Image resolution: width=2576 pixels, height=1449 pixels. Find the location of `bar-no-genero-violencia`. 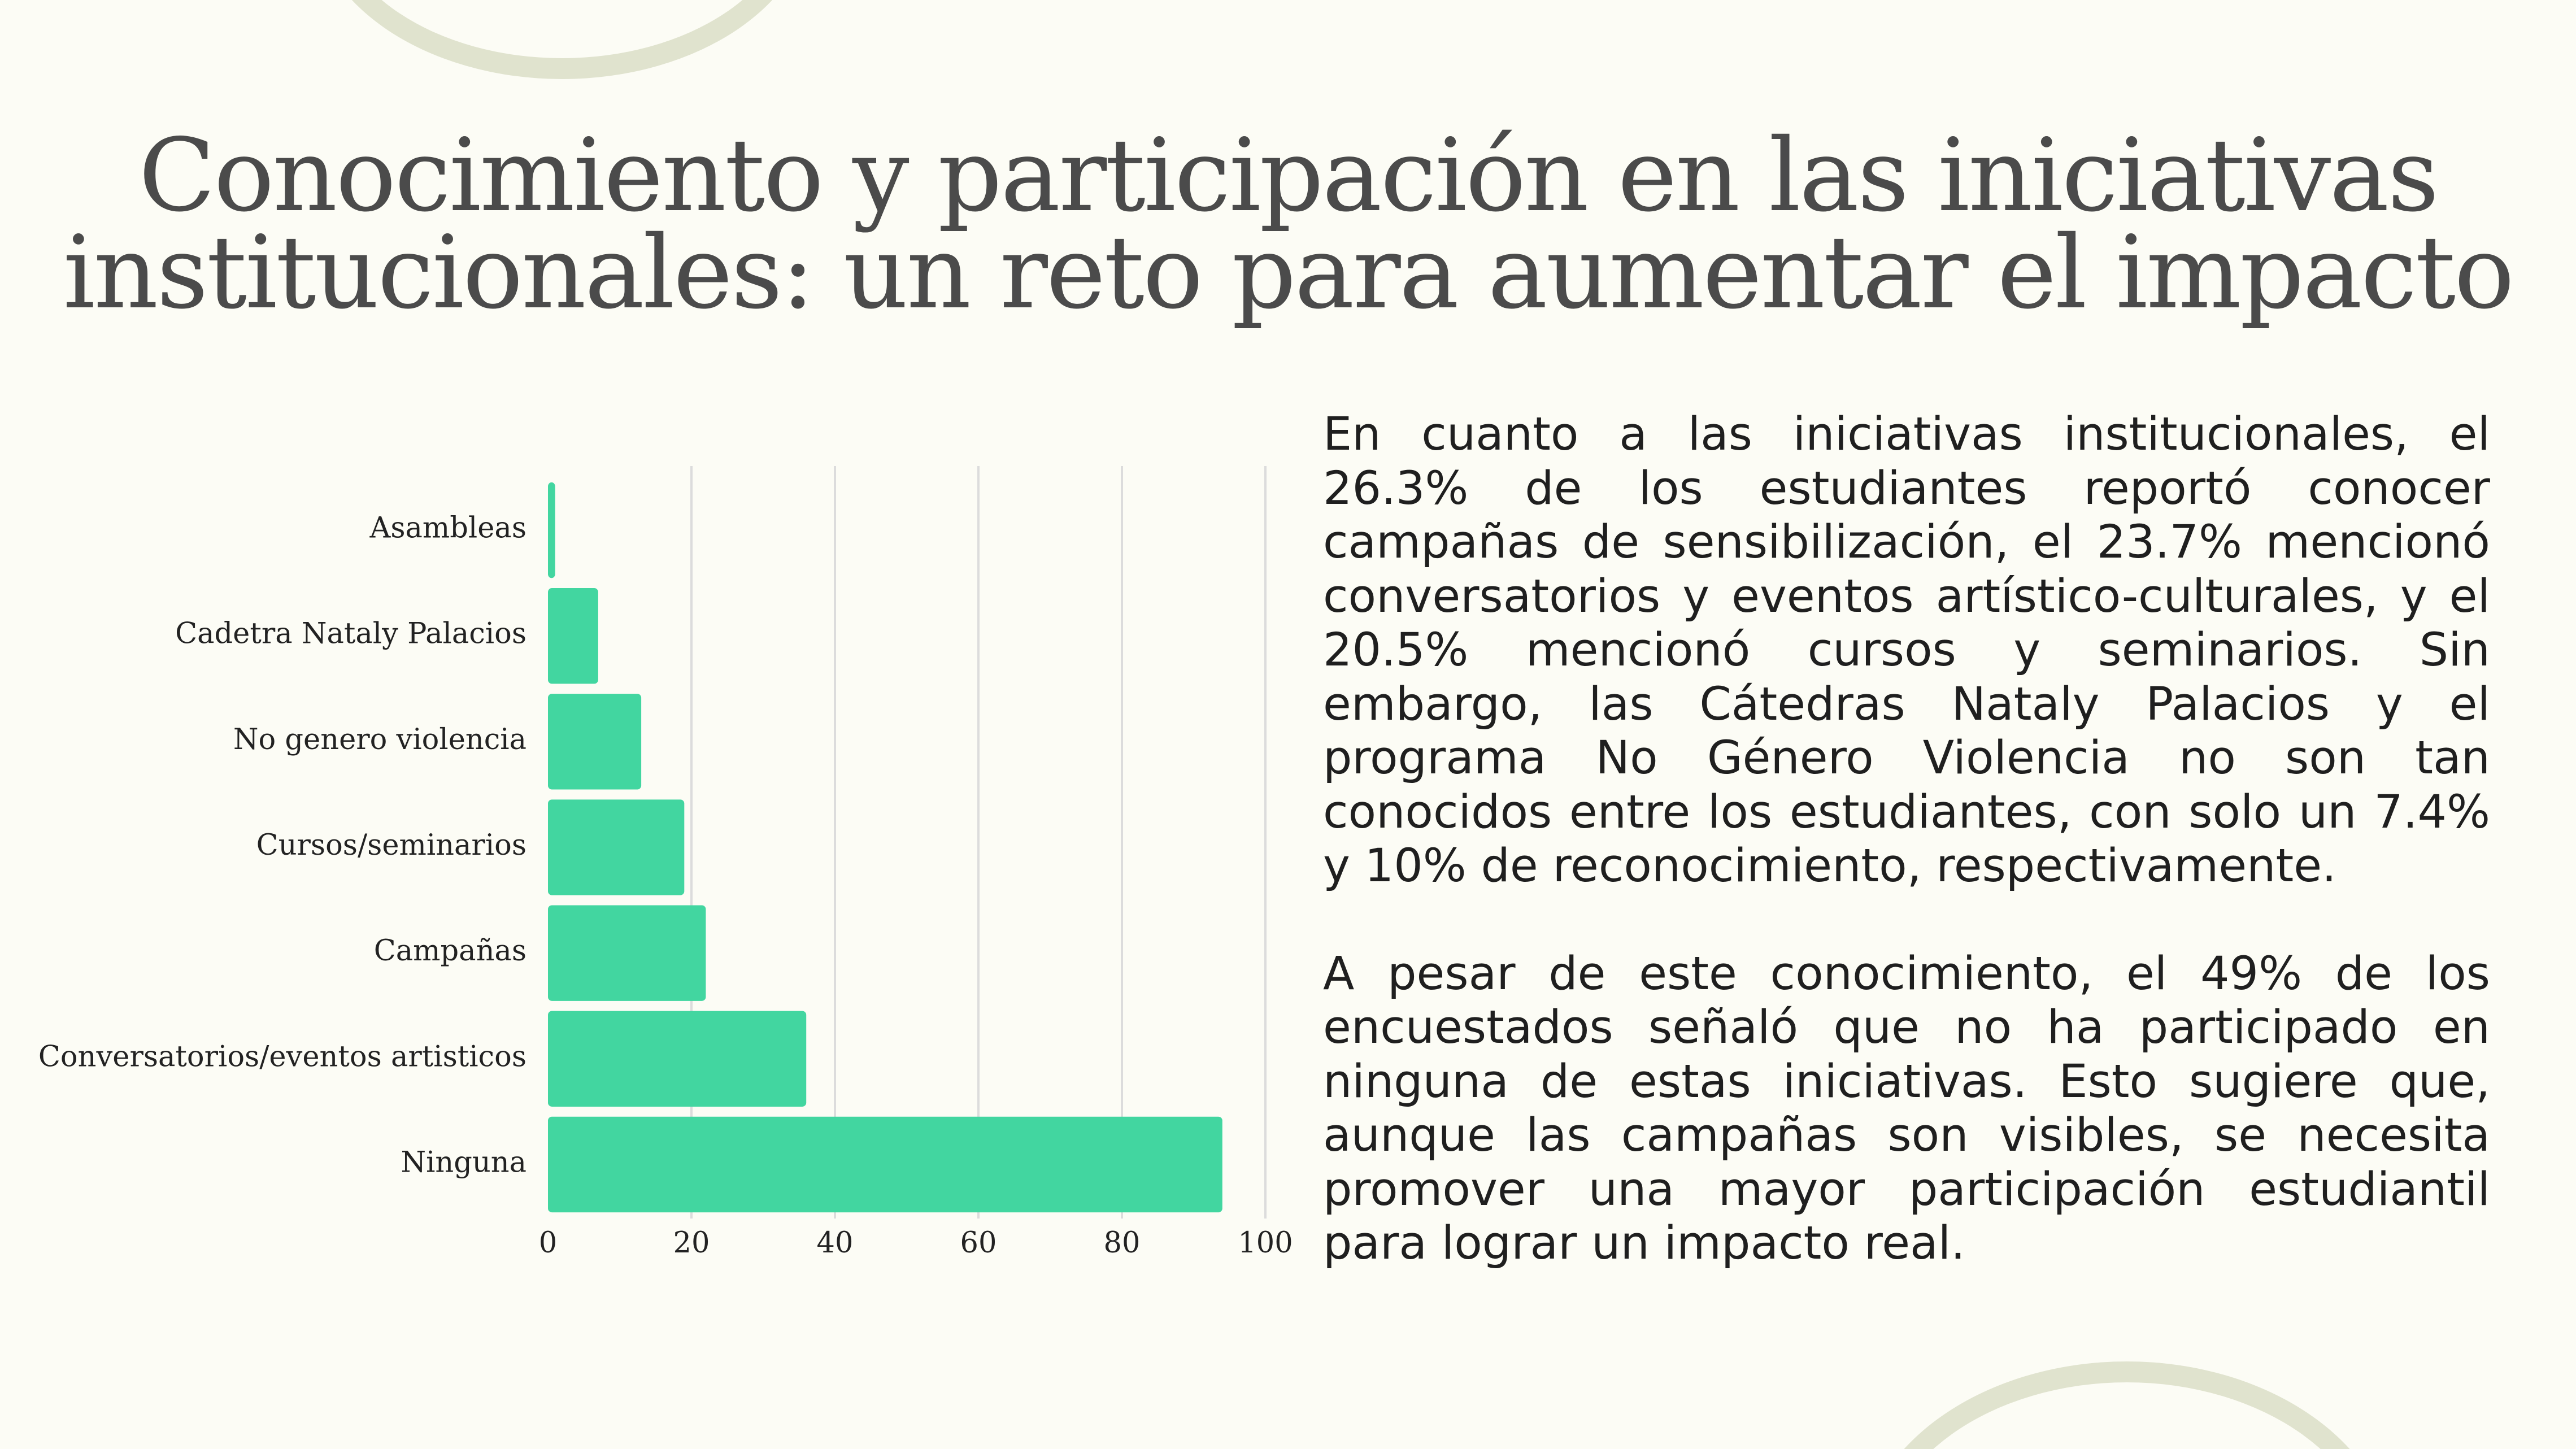

bar-no-genero-violencia is located at coordinates (595, 742).